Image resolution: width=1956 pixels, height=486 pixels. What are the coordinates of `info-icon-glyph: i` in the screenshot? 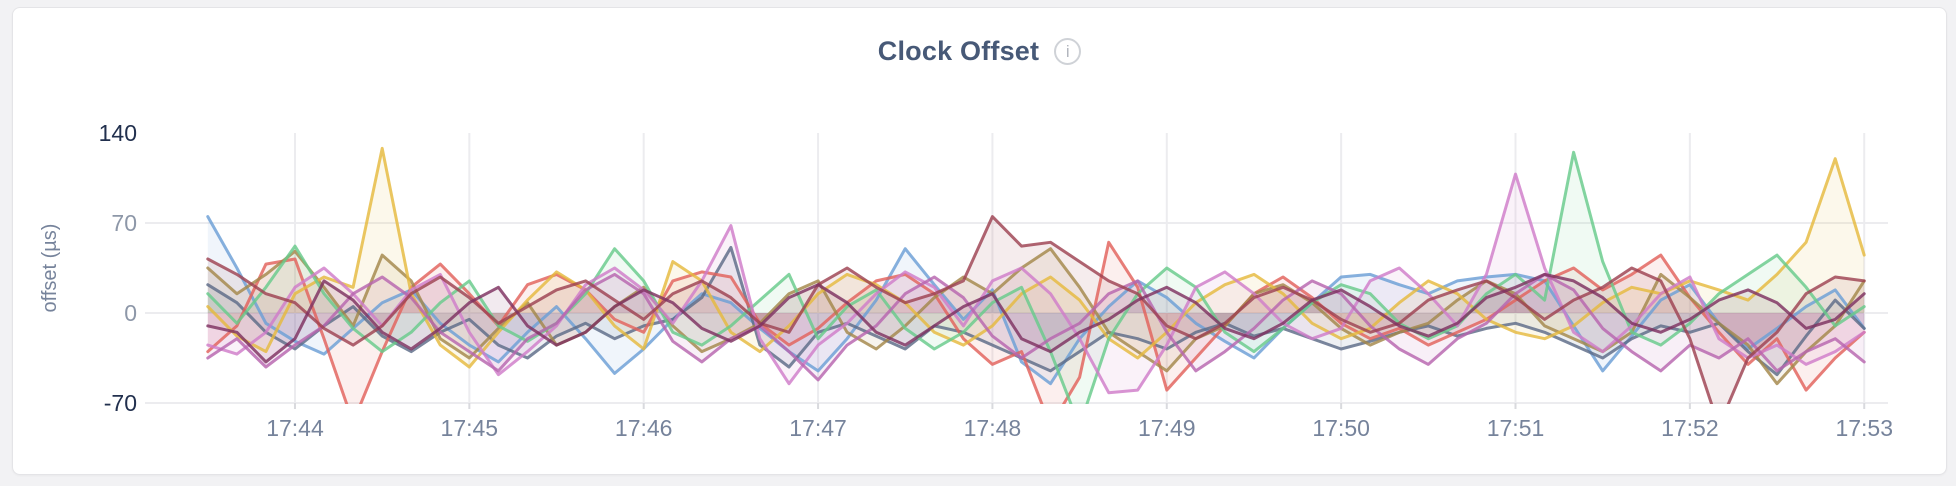 It's located at (1067, 51).